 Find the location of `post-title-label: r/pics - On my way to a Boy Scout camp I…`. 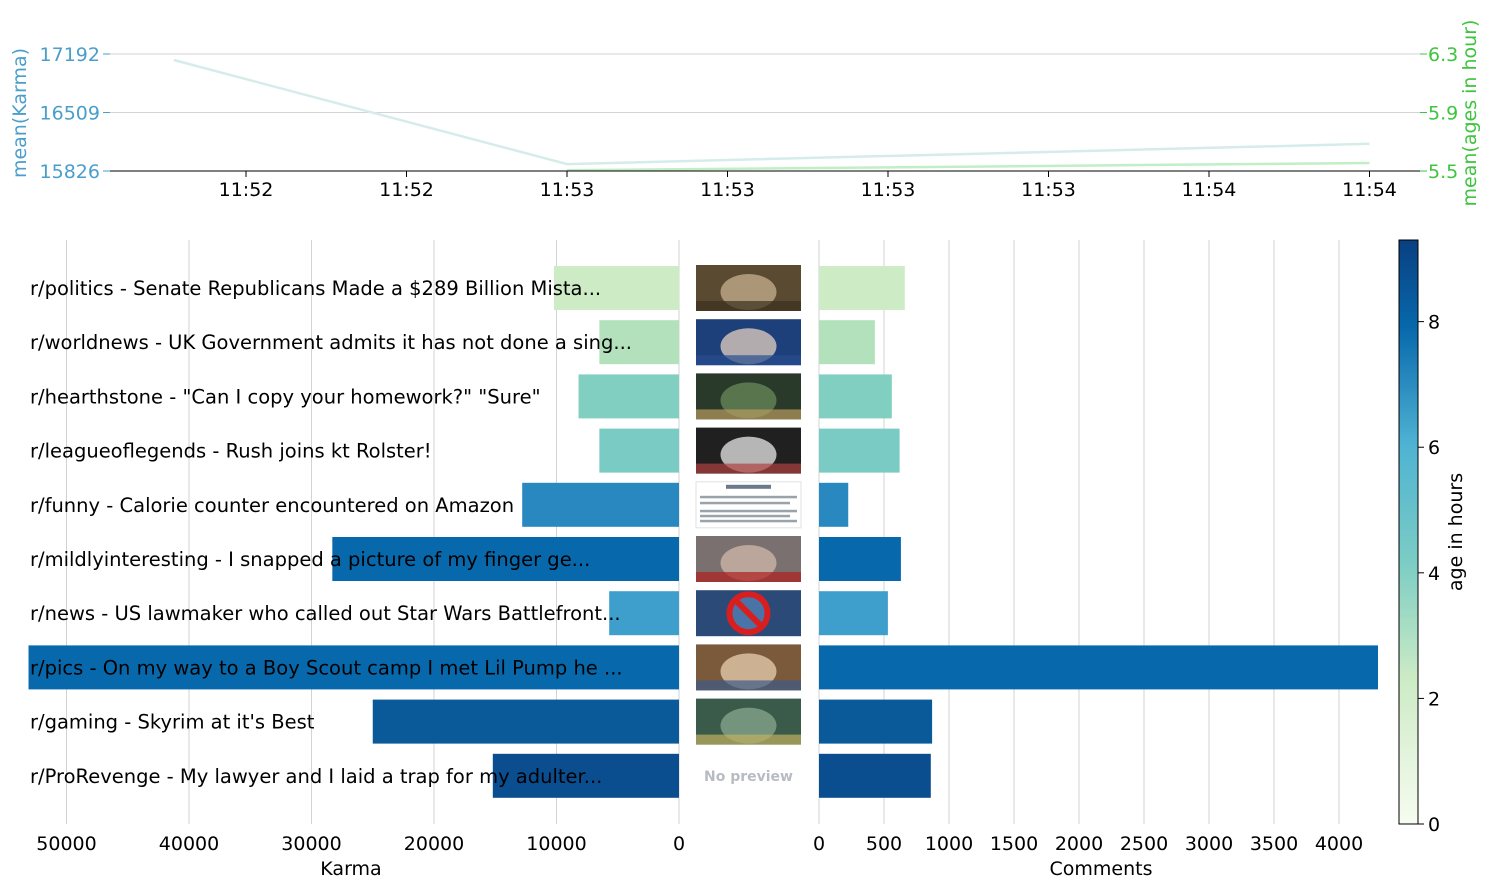

post-title-label: r/pics - On my way to a Boy Scout camp I… is located at coordinates (326, 667).